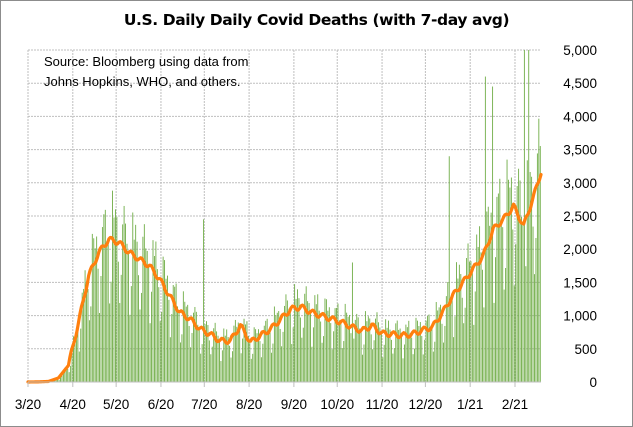  What do you see at coordinates (580, 249) in the screenshot?
I see `y-tick-label: 2,000` at bounding box center [580, 249].